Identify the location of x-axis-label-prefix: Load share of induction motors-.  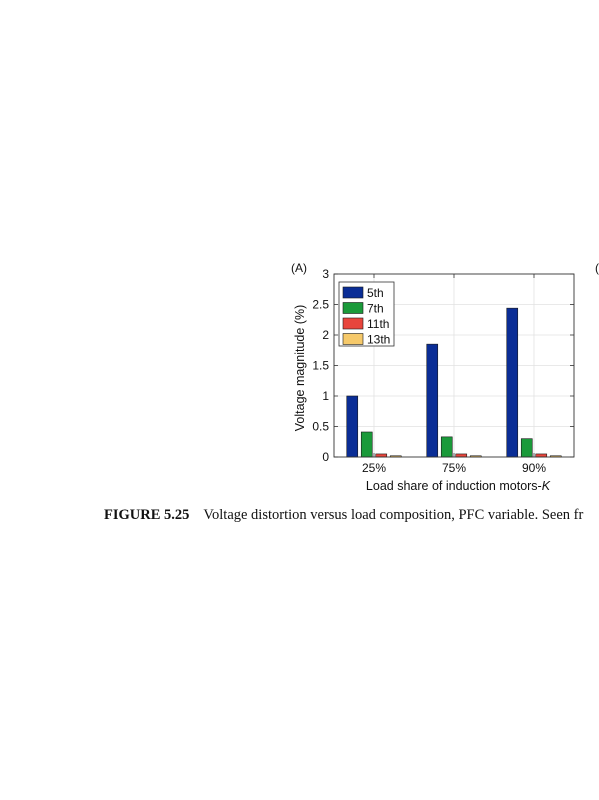
(454, 486).